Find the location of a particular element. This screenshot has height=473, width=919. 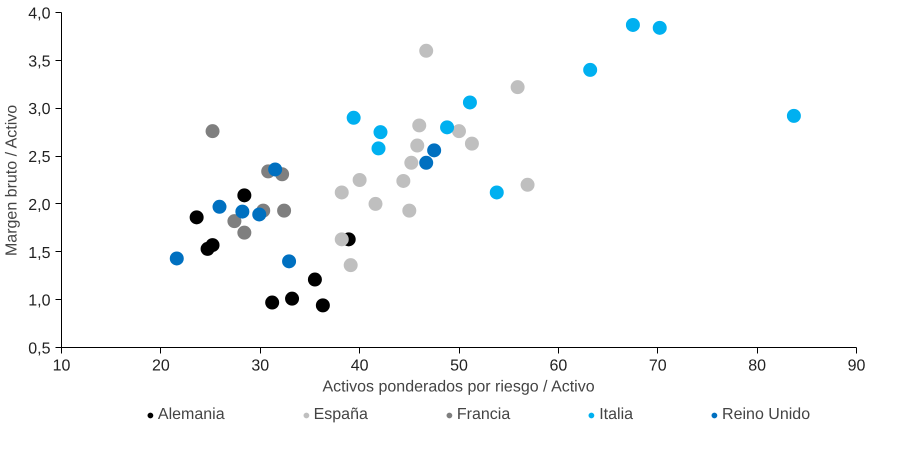

x-tick-label: 10 is located at coordinates (61, 366).